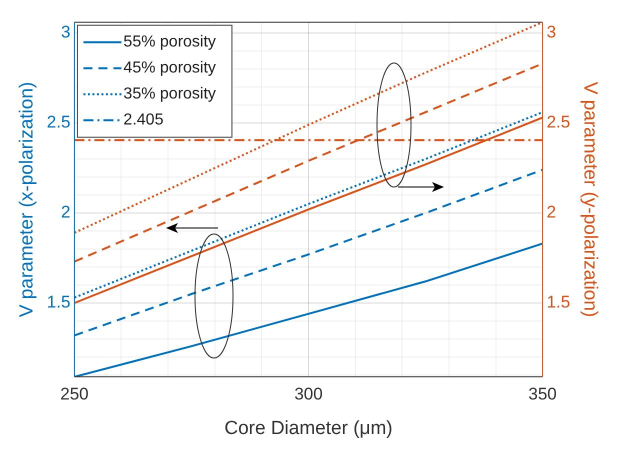 The image size is (619, 456). What do you see at coordinates (27, 200) in the screenshot?
I see `y-axis-title: V parameter (x-polarization)` at bounding box center [27, 200].